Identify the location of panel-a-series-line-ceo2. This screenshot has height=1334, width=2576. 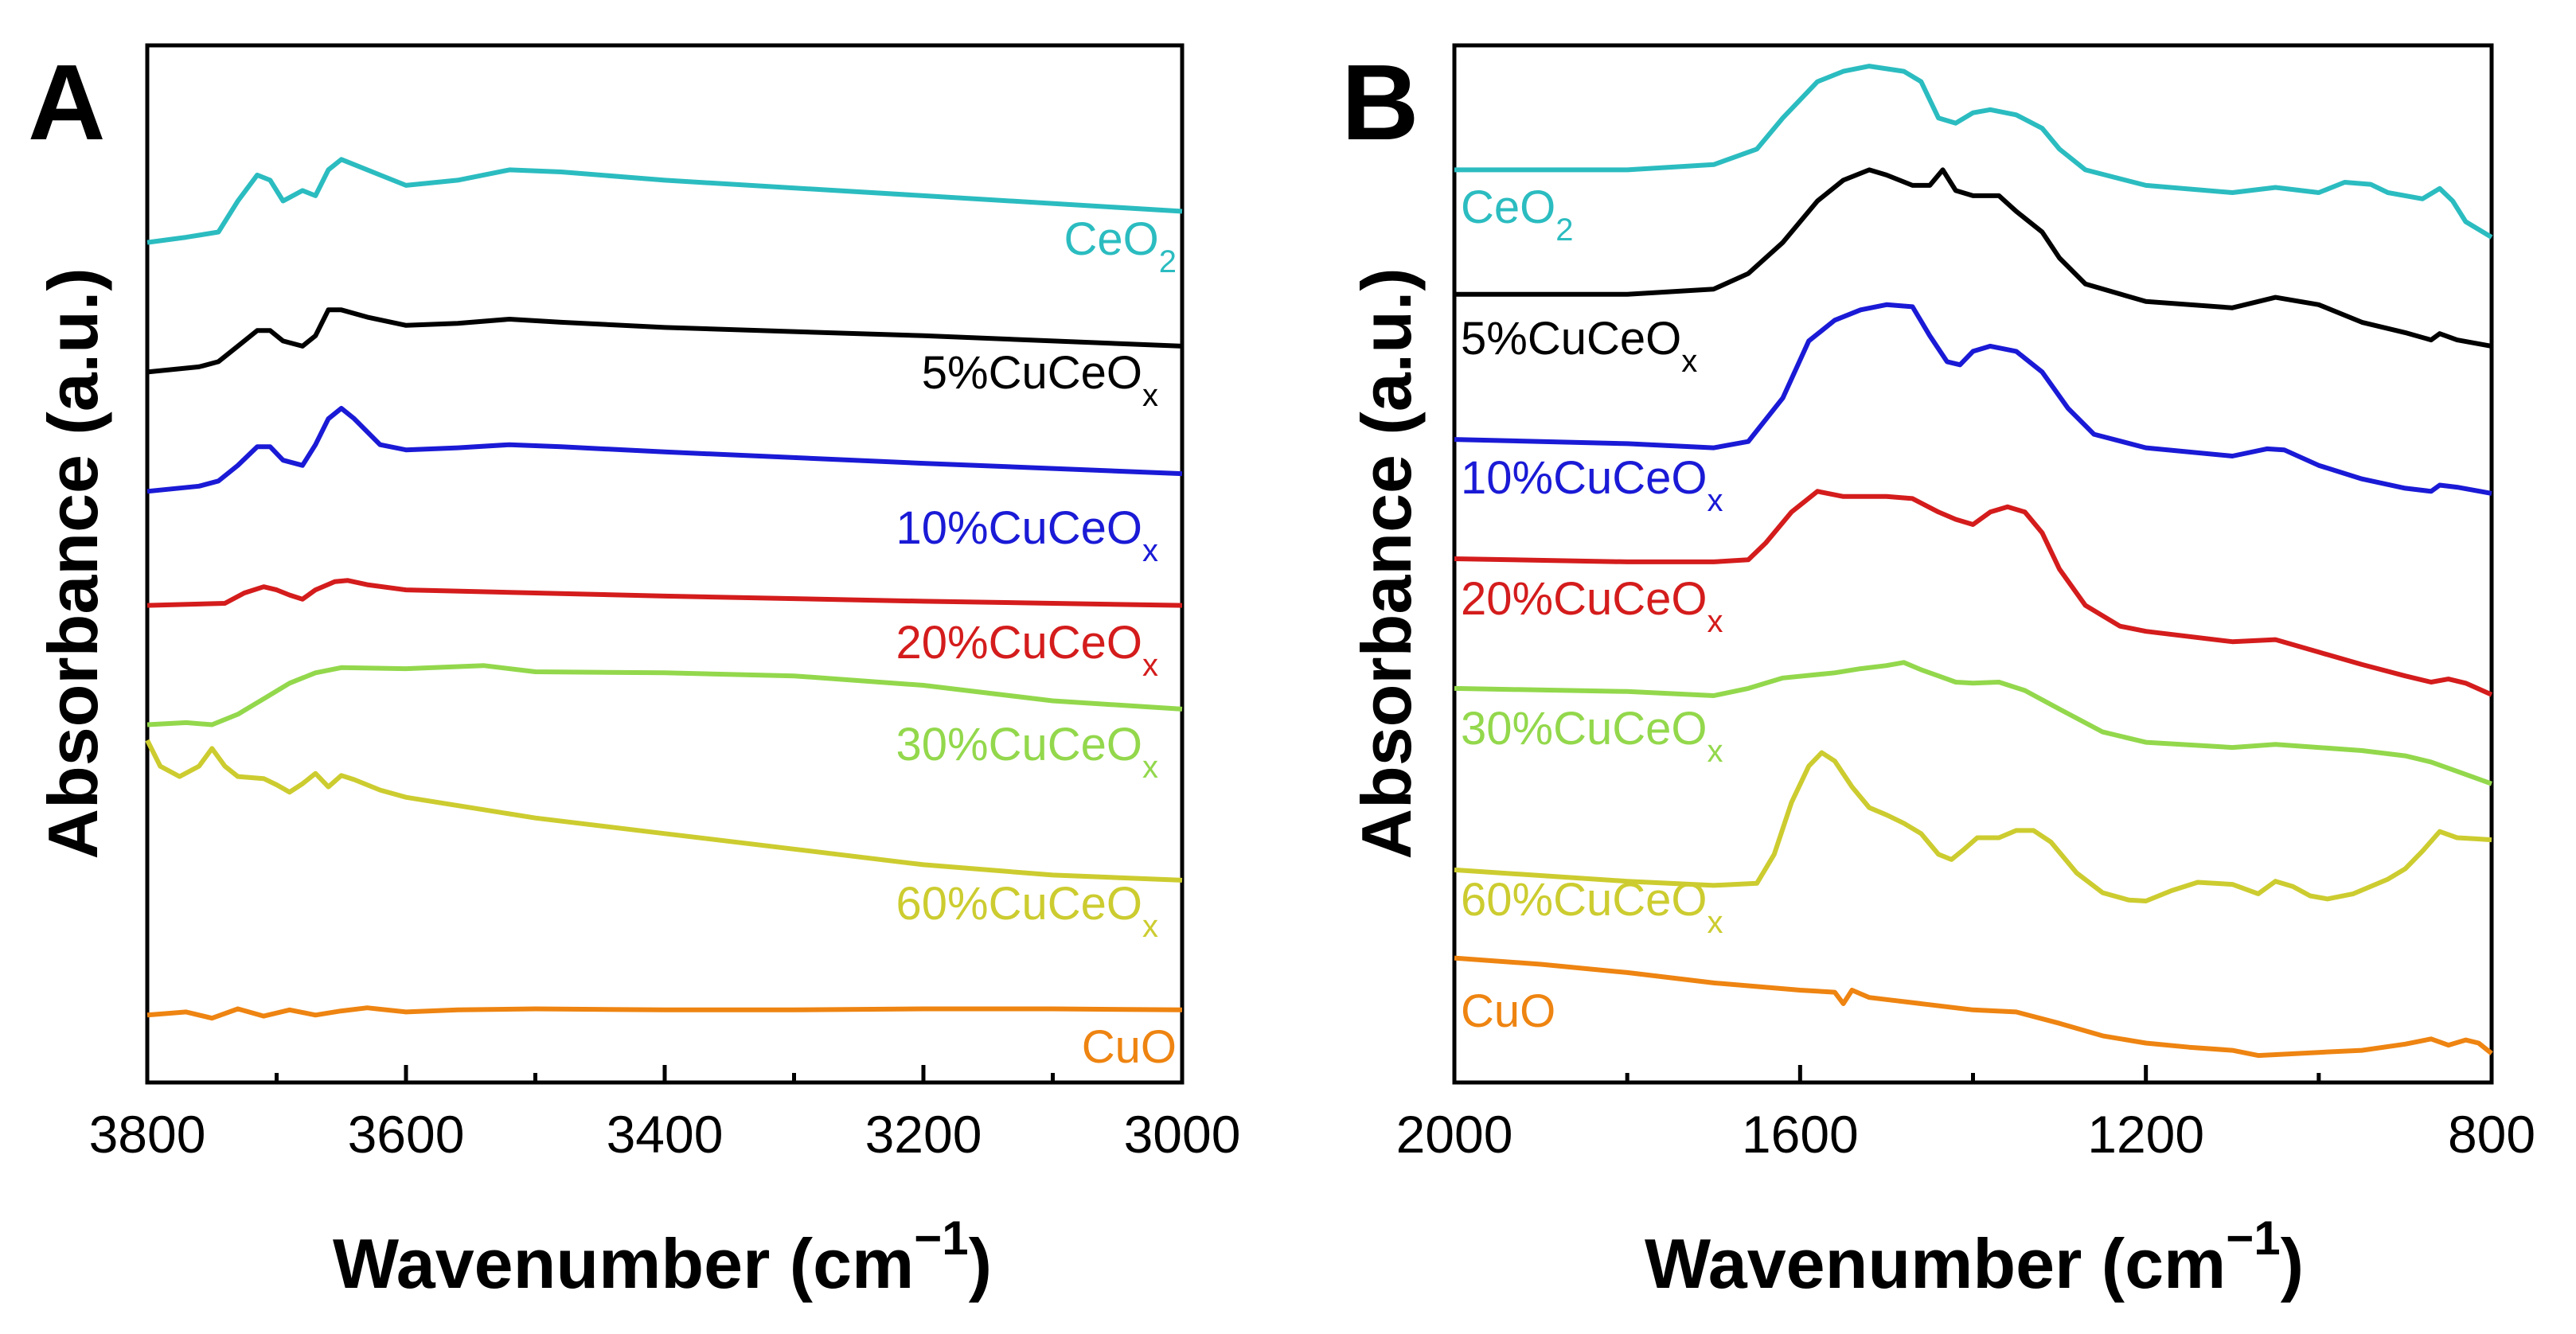
(664, 201).